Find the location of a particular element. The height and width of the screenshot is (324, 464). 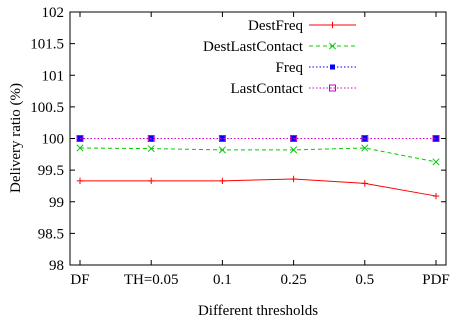

y-tick-label: 101 is located at coordinates (53, 76).